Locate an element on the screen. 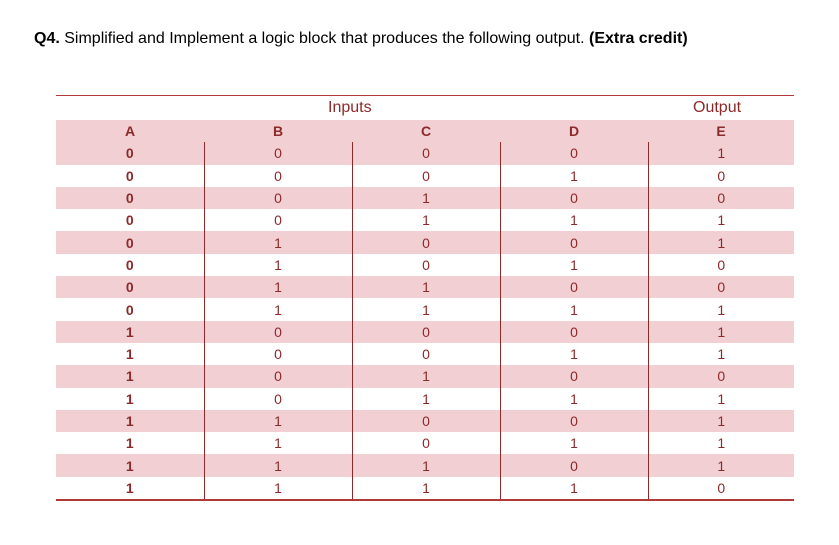 This screenshot has width=839, height=545. column-header-a: A is located at coordinates (130, 131).